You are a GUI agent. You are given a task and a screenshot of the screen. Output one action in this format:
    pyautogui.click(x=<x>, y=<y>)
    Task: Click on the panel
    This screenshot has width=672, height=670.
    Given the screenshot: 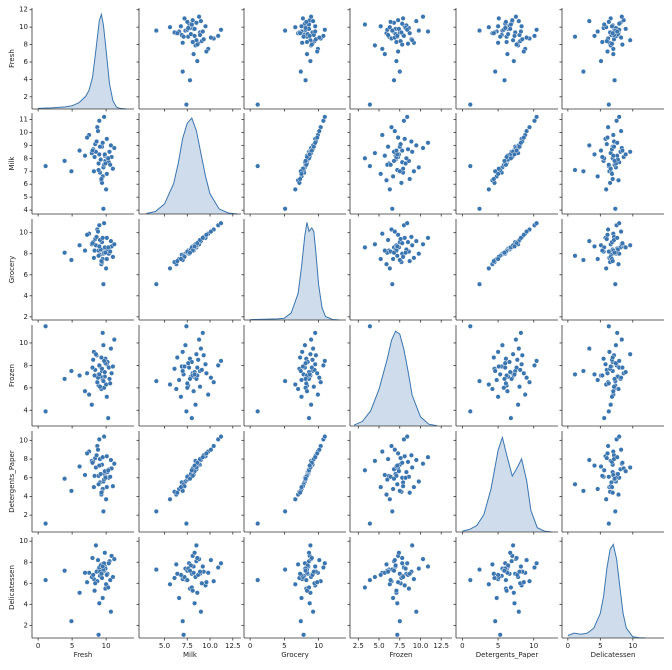 What is the action you would take?
    pyautogui.click(x=399, y=483)
    